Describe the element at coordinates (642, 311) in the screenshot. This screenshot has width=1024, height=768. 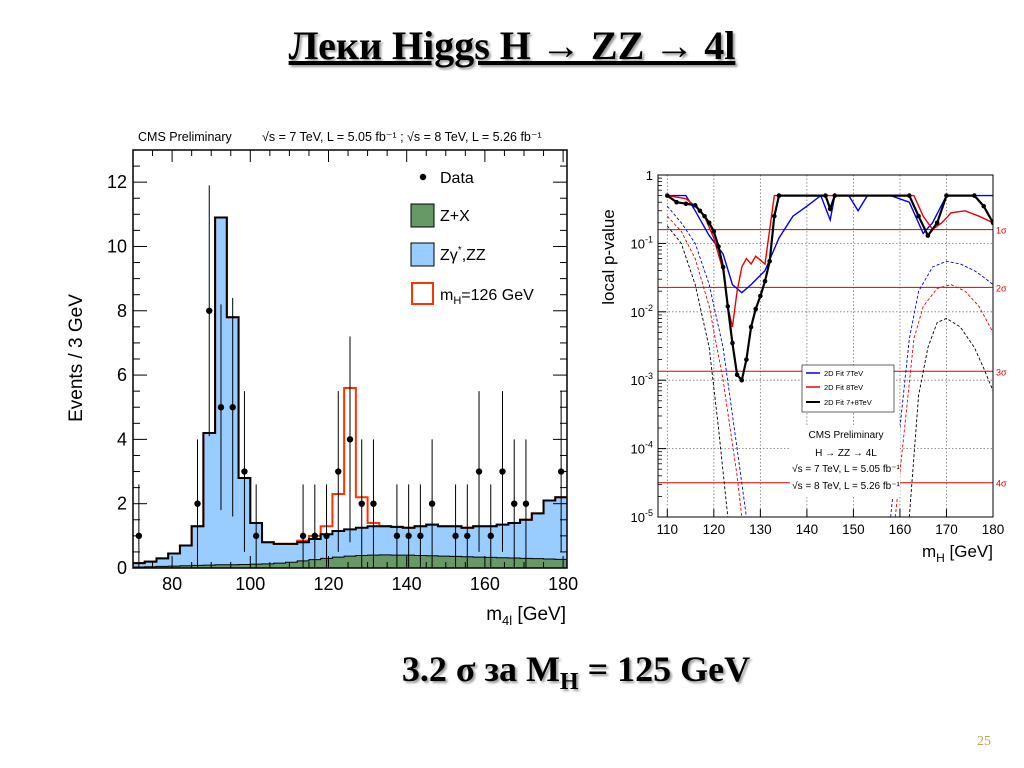
I see `p-y-tick-label: 10⁻²` at that location.